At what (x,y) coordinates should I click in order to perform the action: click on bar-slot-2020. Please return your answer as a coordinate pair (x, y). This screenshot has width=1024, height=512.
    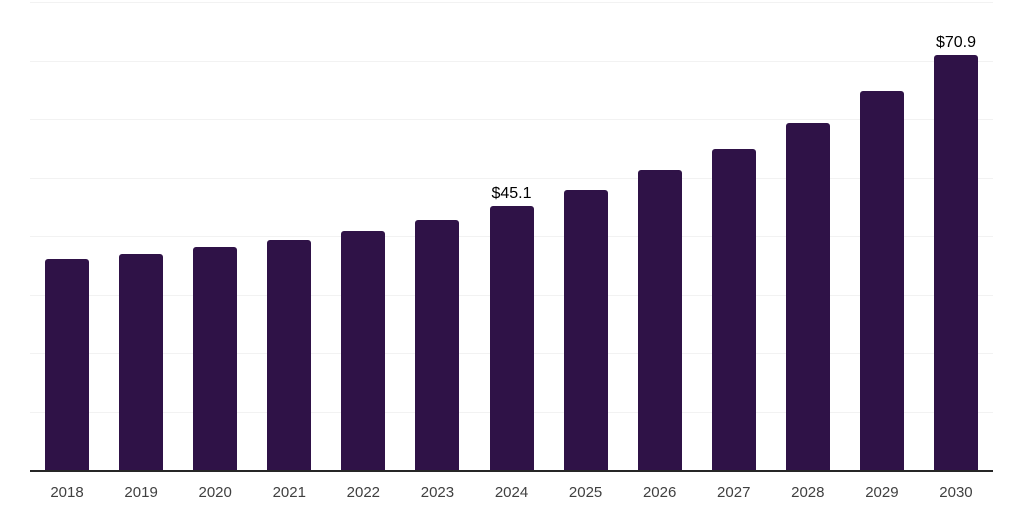
    Looking at the image, I should click on (215, 236).